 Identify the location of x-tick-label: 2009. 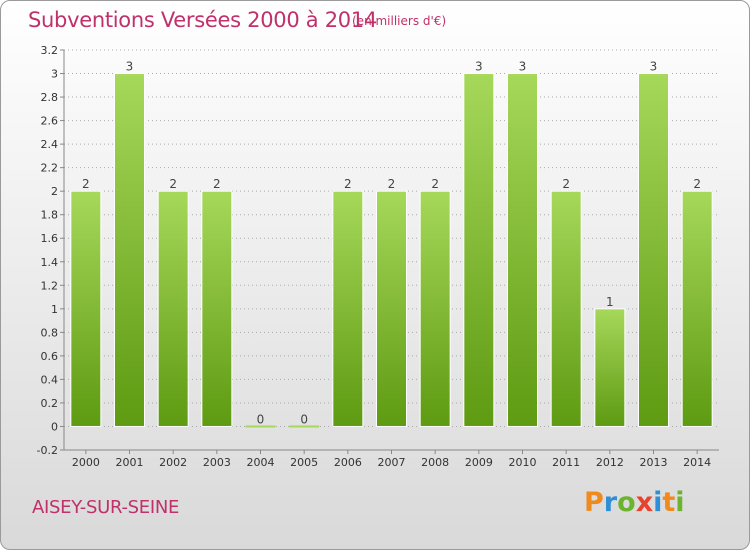
(479, 462).